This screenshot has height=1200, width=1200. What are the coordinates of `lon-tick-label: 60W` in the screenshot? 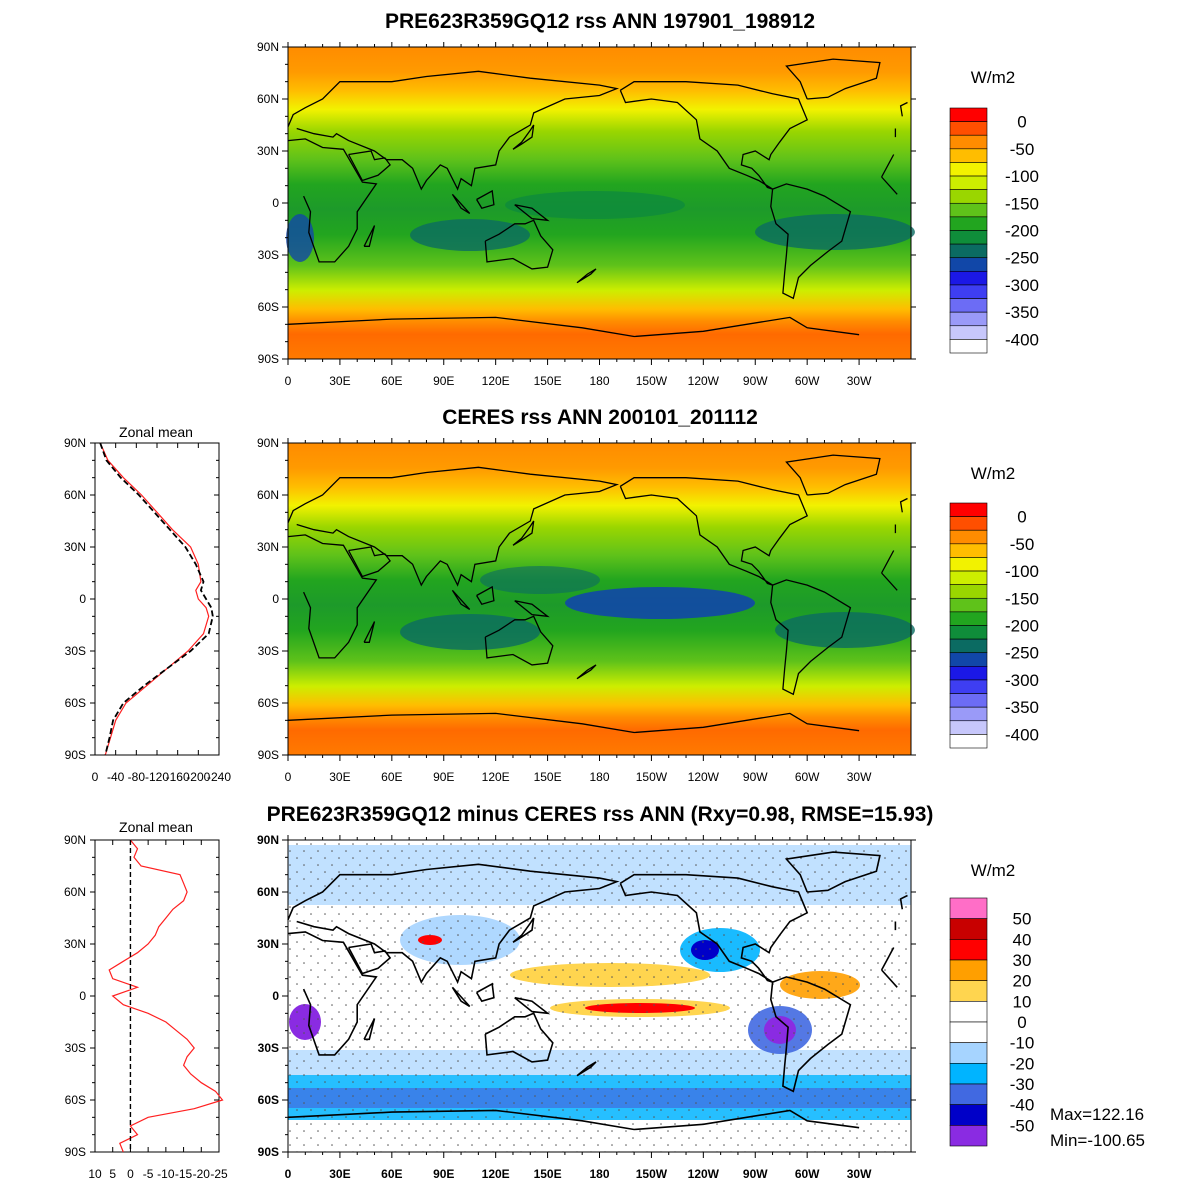 It's located at (807, 1174).